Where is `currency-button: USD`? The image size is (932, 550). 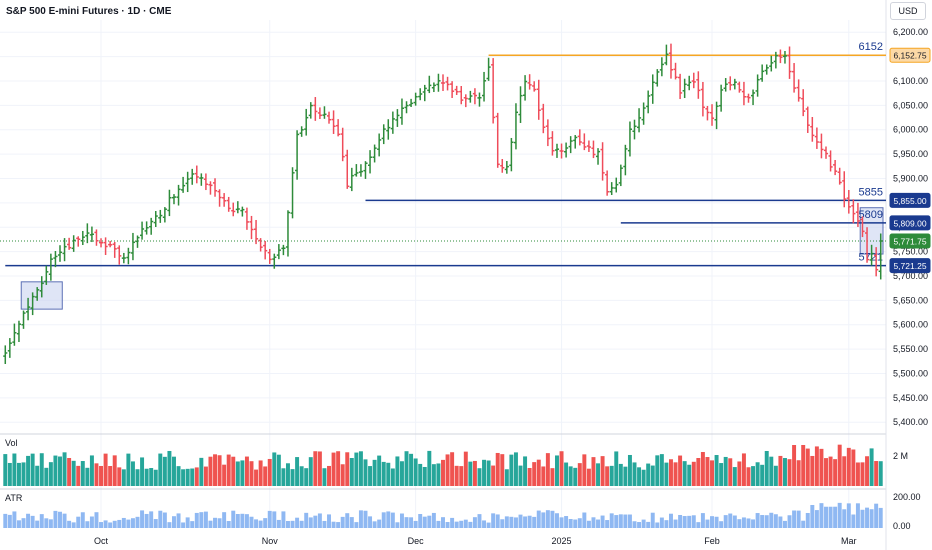
currency-button: USD is located at coordinates (908, 11).